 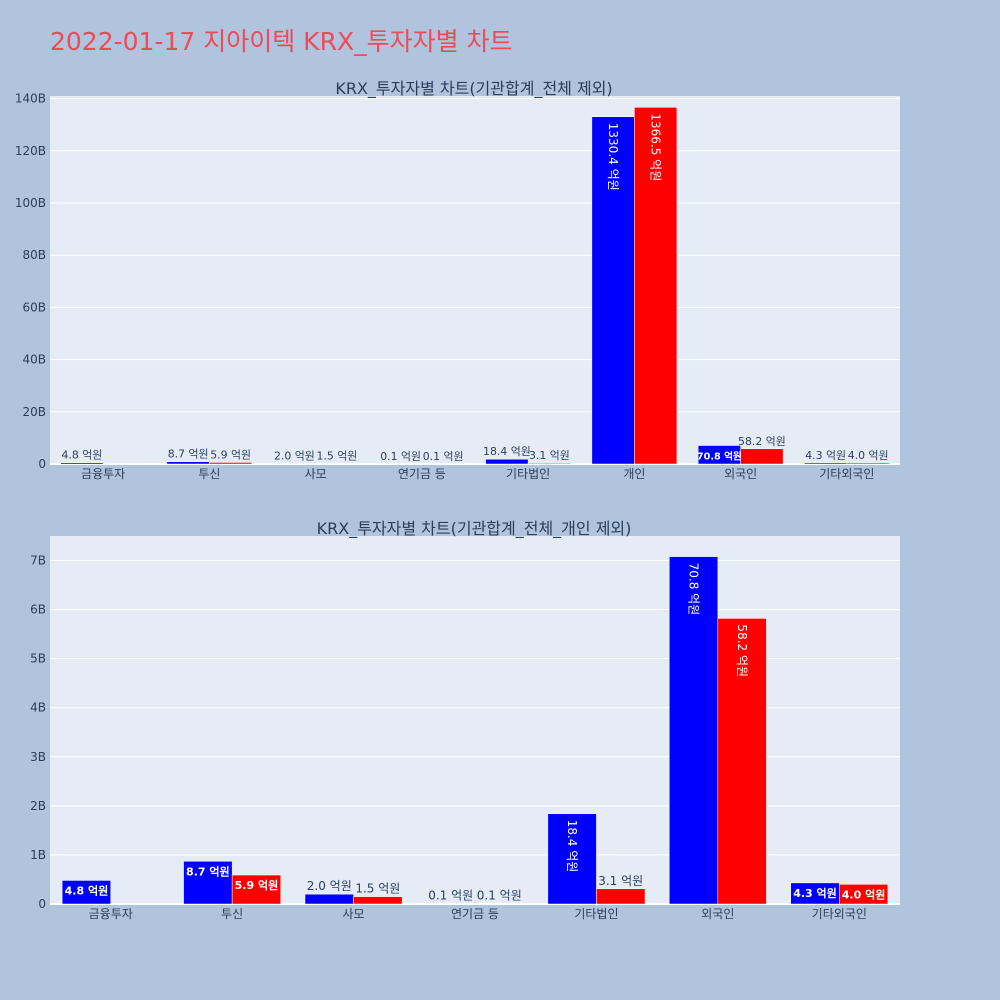 I want to click on page-title: 2022-01-17 지아이텍 KRX_투자자별 차트, so click(x=281, y=41).